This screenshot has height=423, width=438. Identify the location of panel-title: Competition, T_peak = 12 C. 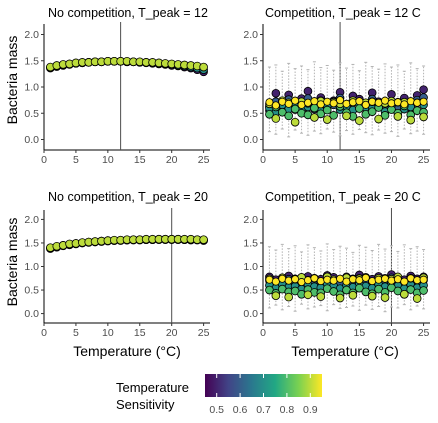
(343, 13).